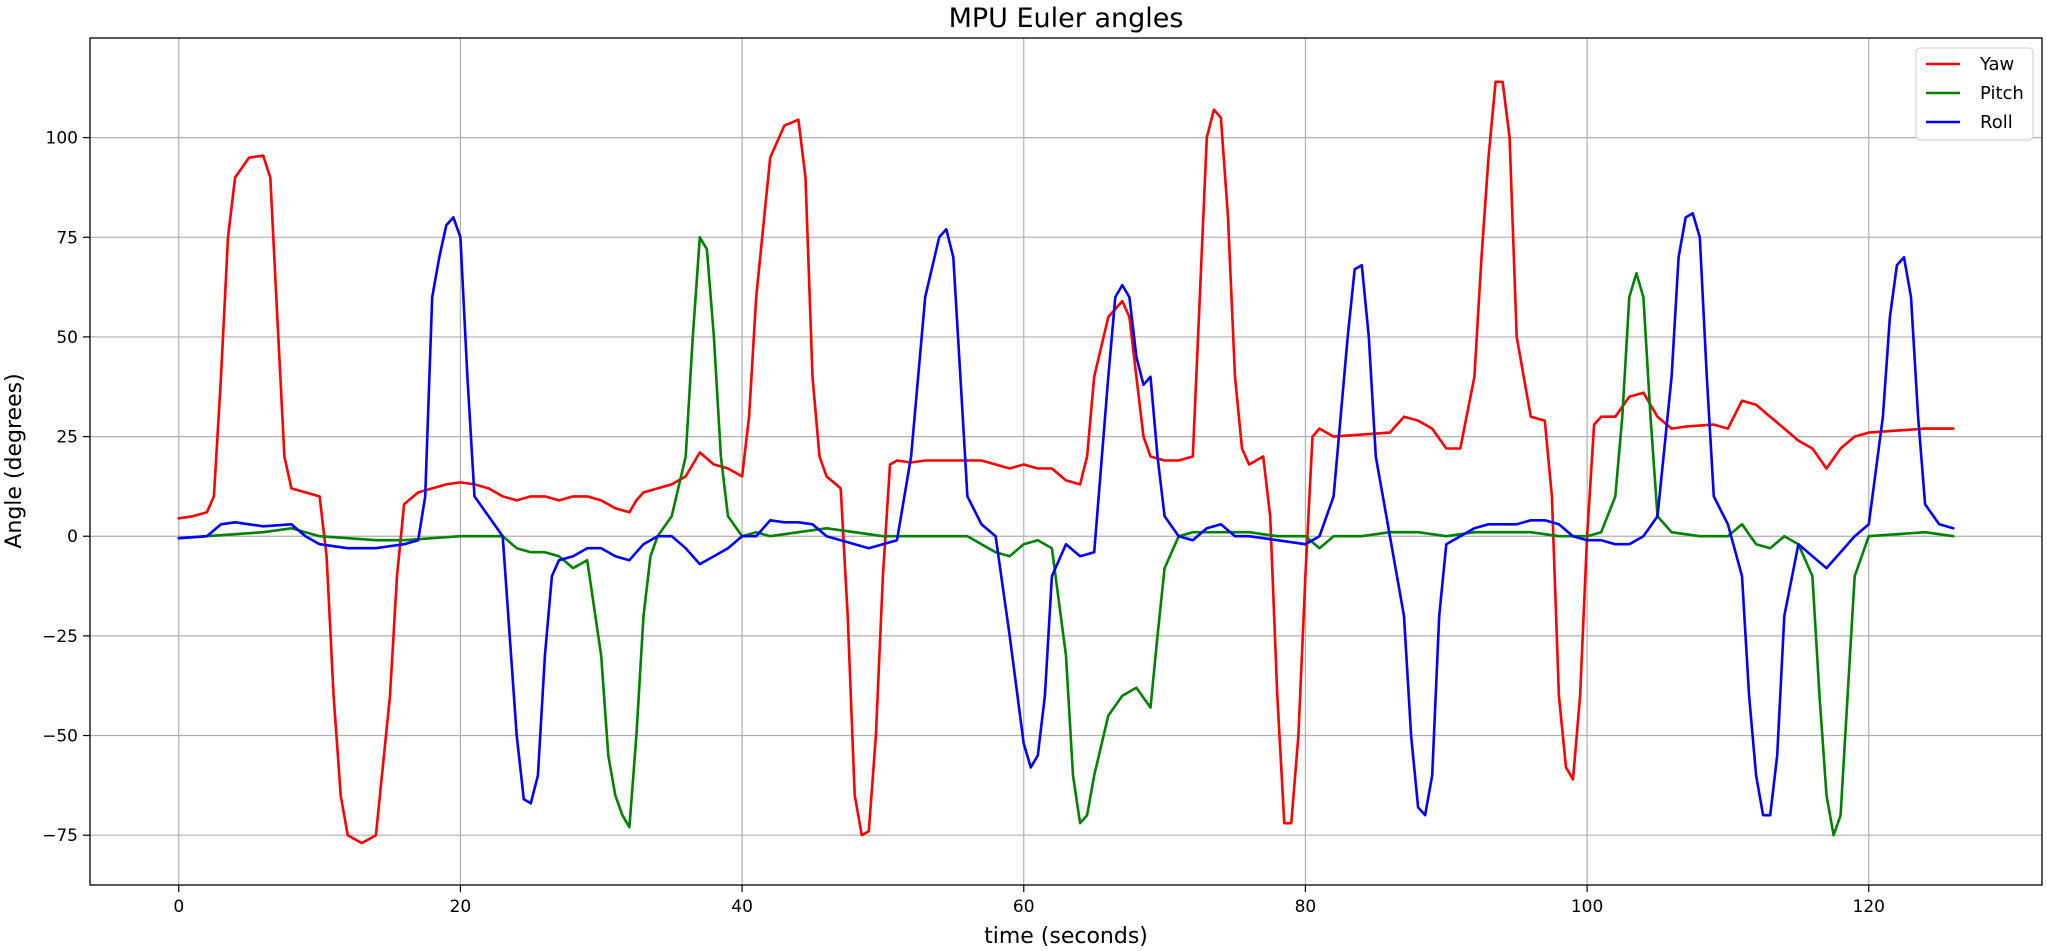  What do you see at coordinates (1066, 936) in the screenshot?
I see `x-axis-title: time (seconds)` at bounding box center [1066, 936].